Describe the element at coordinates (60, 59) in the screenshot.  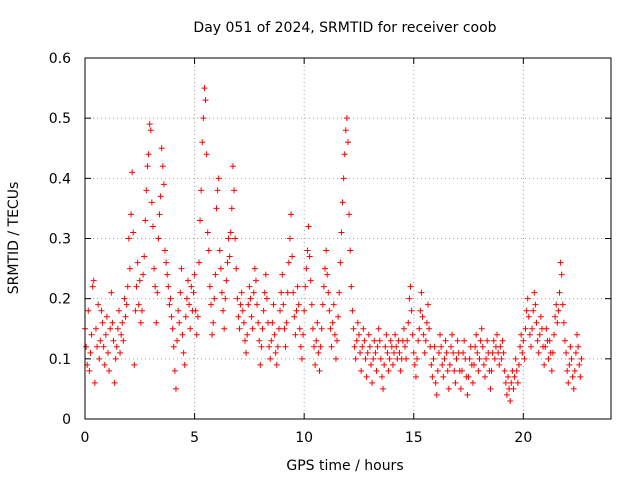
I see `y-tick-label: 0.6` at that location.